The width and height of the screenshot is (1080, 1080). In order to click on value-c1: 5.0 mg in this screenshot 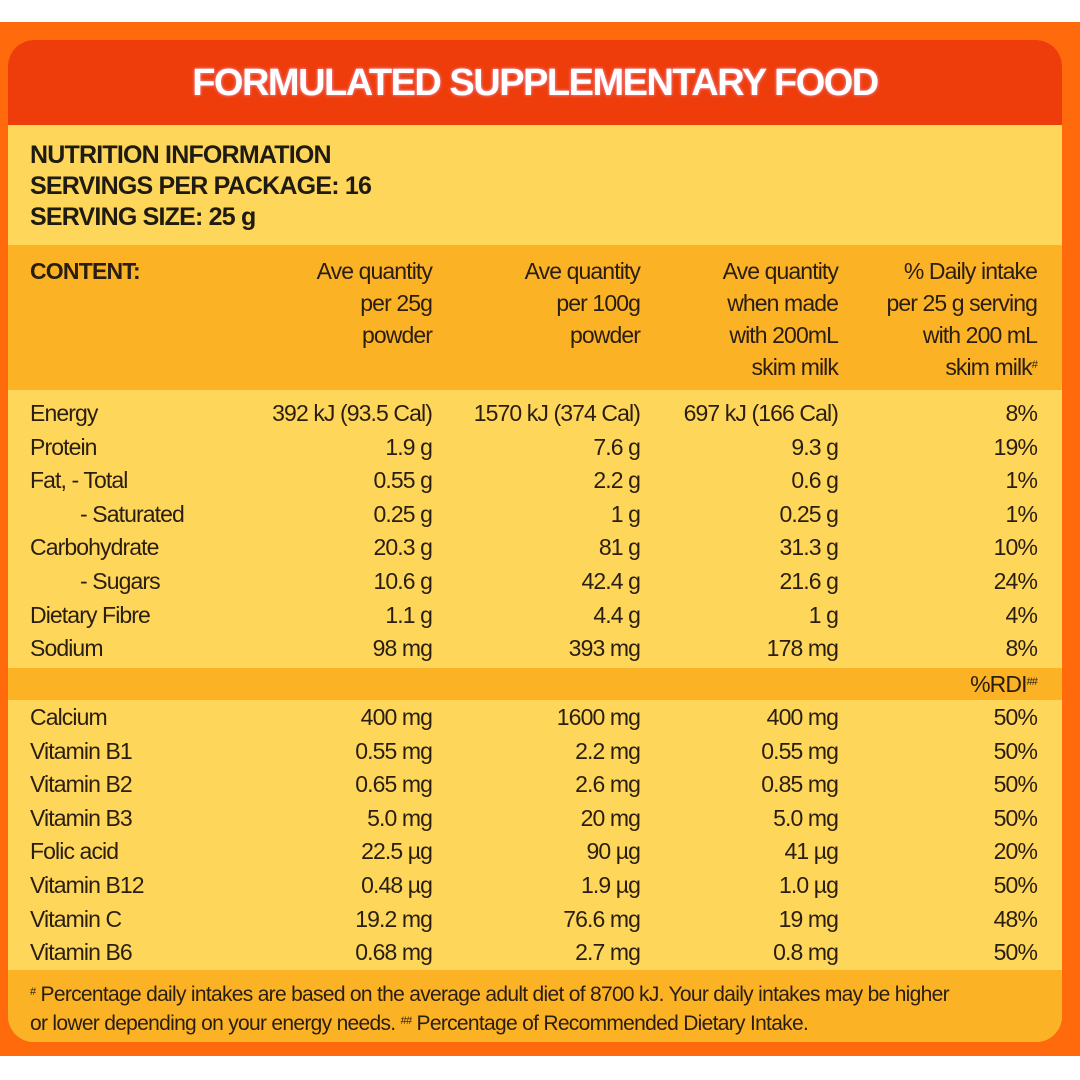, I will do `click(400, 817)`.